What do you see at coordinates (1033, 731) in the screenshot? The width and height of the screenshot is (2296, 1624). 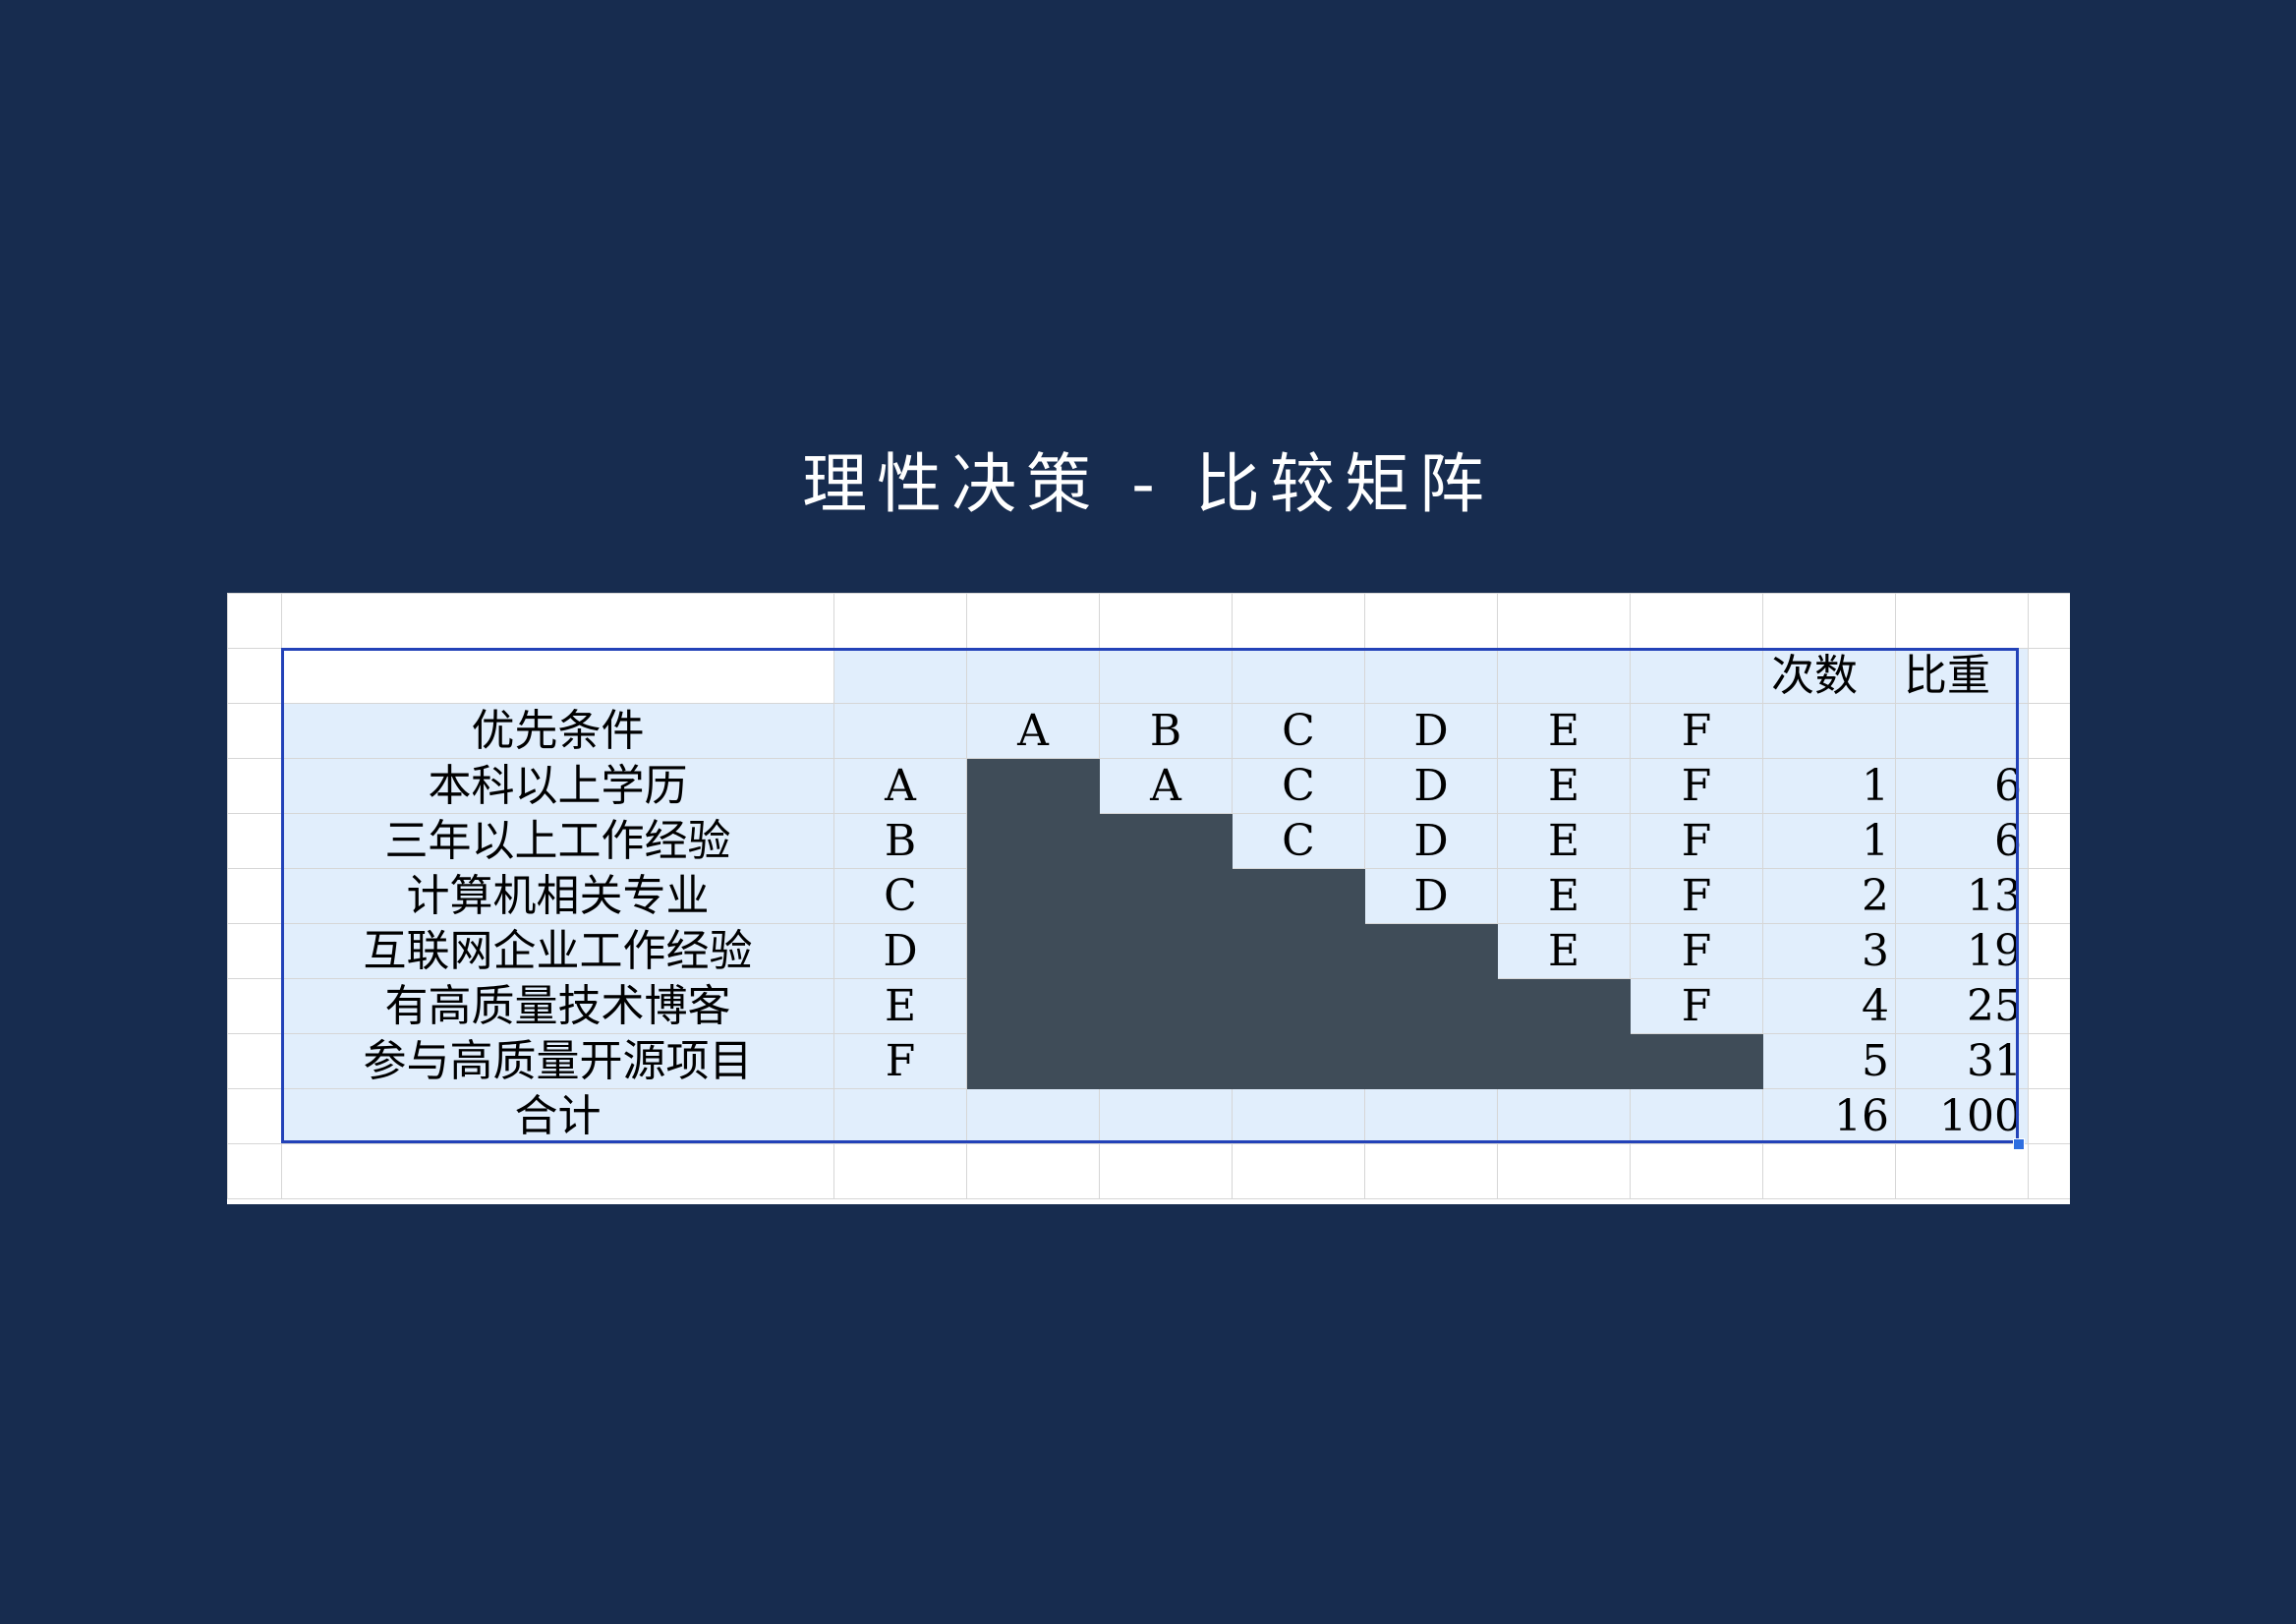 I see `column-letter-A: A` at bounding box center [1033, 731].